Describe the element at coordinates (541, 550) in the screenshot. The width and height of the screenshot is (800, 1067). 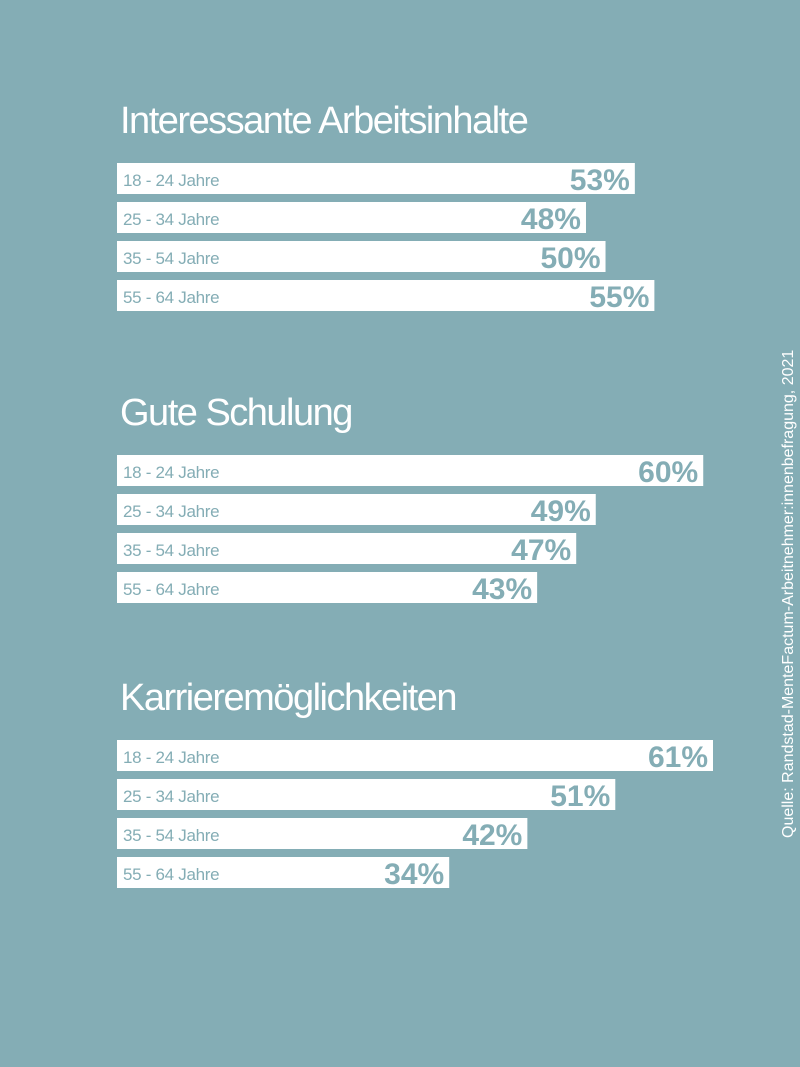
I see `value-label: 47%` at that location.